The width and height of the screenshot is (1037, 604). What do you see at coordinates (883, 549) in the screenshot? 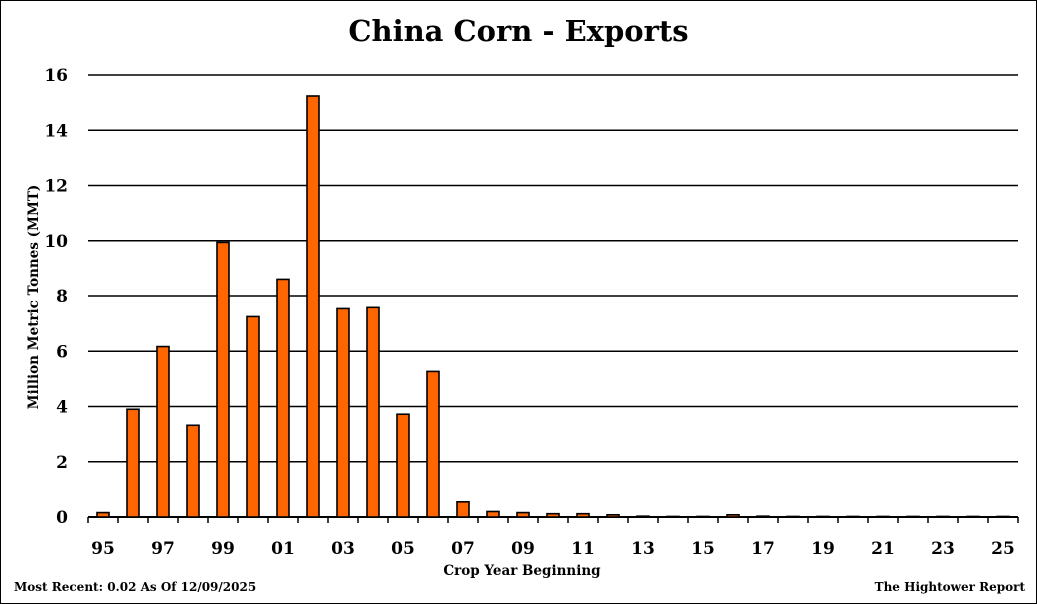
I see `x-tick-label: 21` at bounding box center [883, 549].